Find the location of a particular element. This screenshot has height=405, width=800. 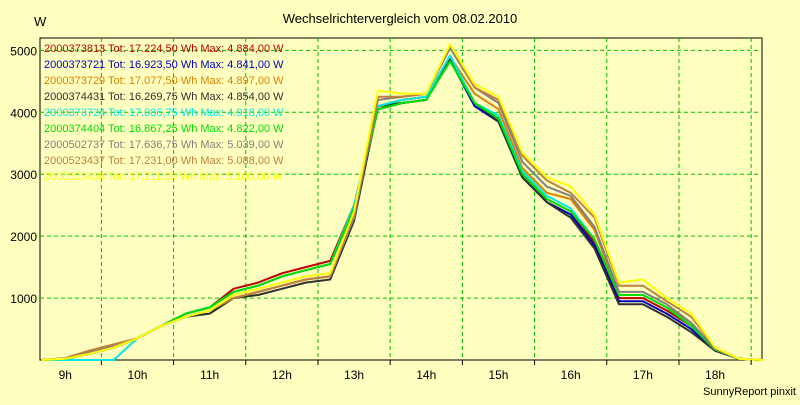

chart-title: Wechselrichtervergleich vom 08.02.2010 is located at coordinates (400, 18).